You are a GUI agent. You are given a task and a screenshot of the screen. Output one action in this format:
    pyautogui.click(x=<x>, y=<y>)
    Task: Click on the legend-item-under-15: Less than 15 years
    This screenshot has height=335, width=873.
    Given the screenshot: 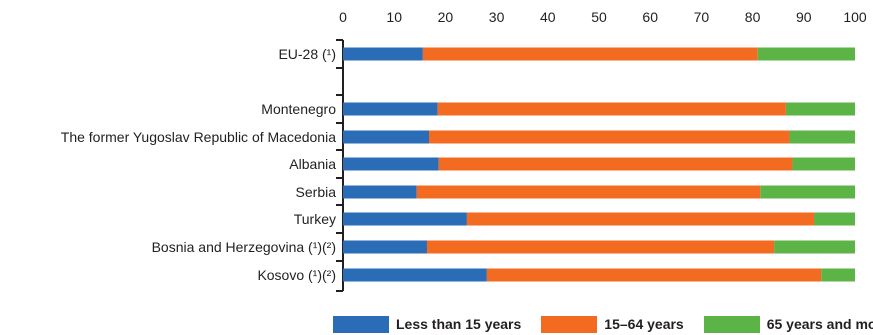 What is the action you would take?
    pyautogui.click(x=427, y=324)
    